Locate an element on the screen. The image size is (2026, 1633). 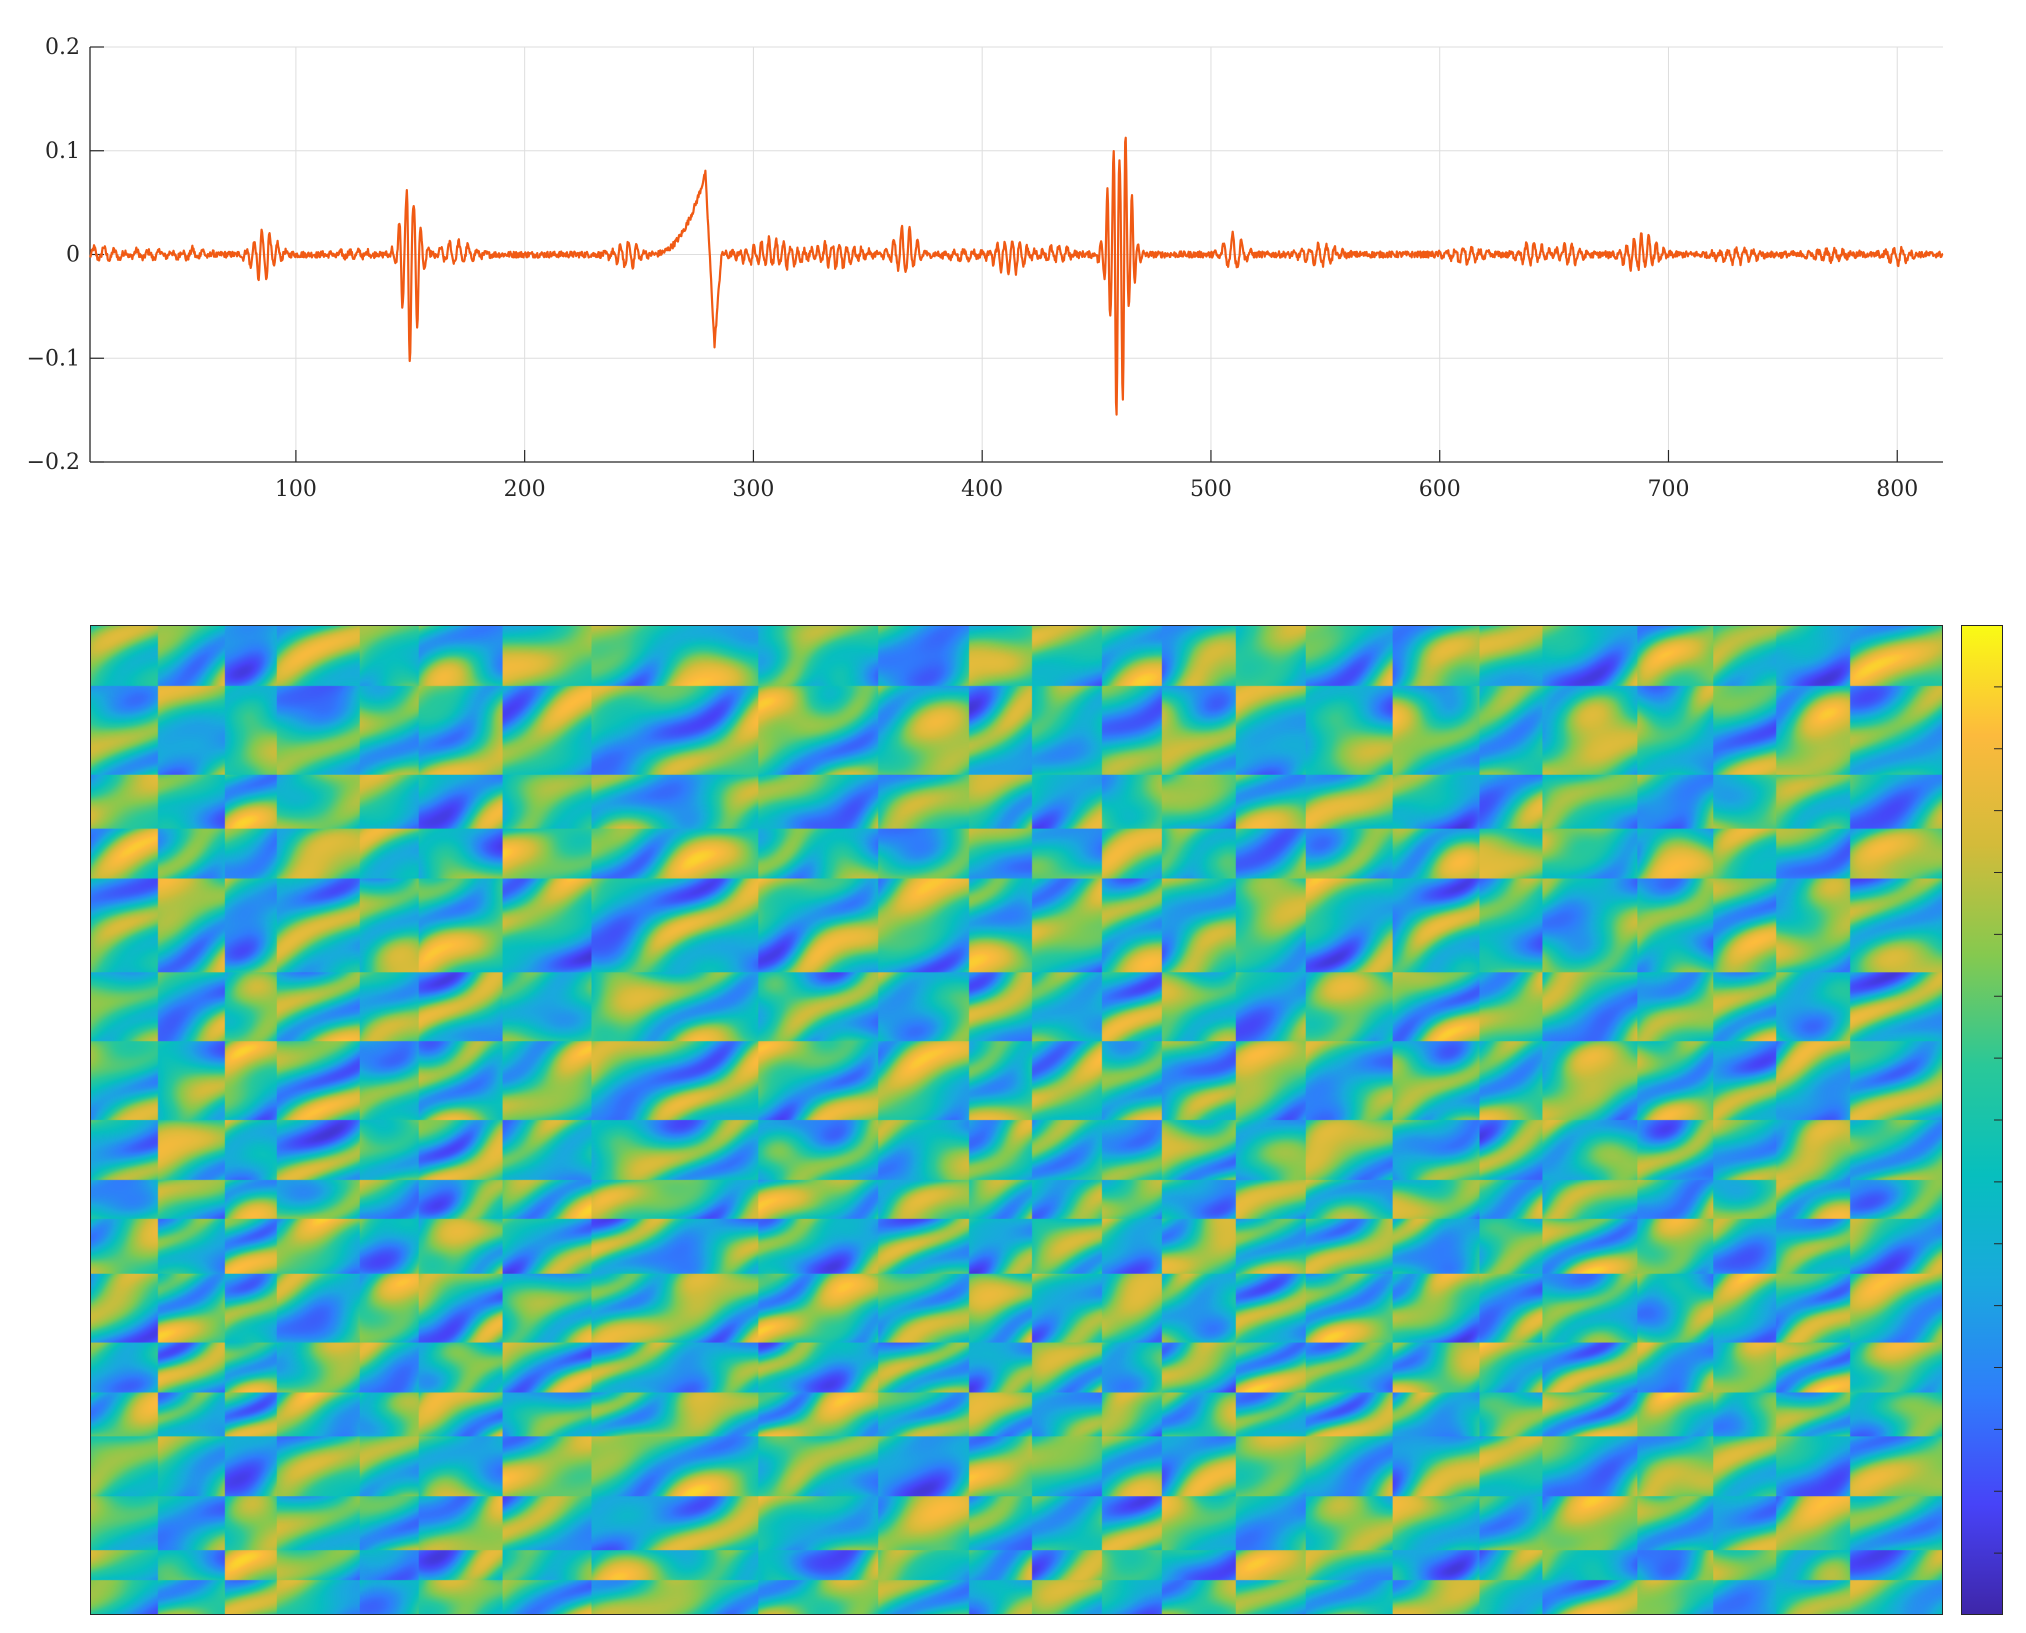
x-tick-label: 400 is located at coordinates (982, 489).